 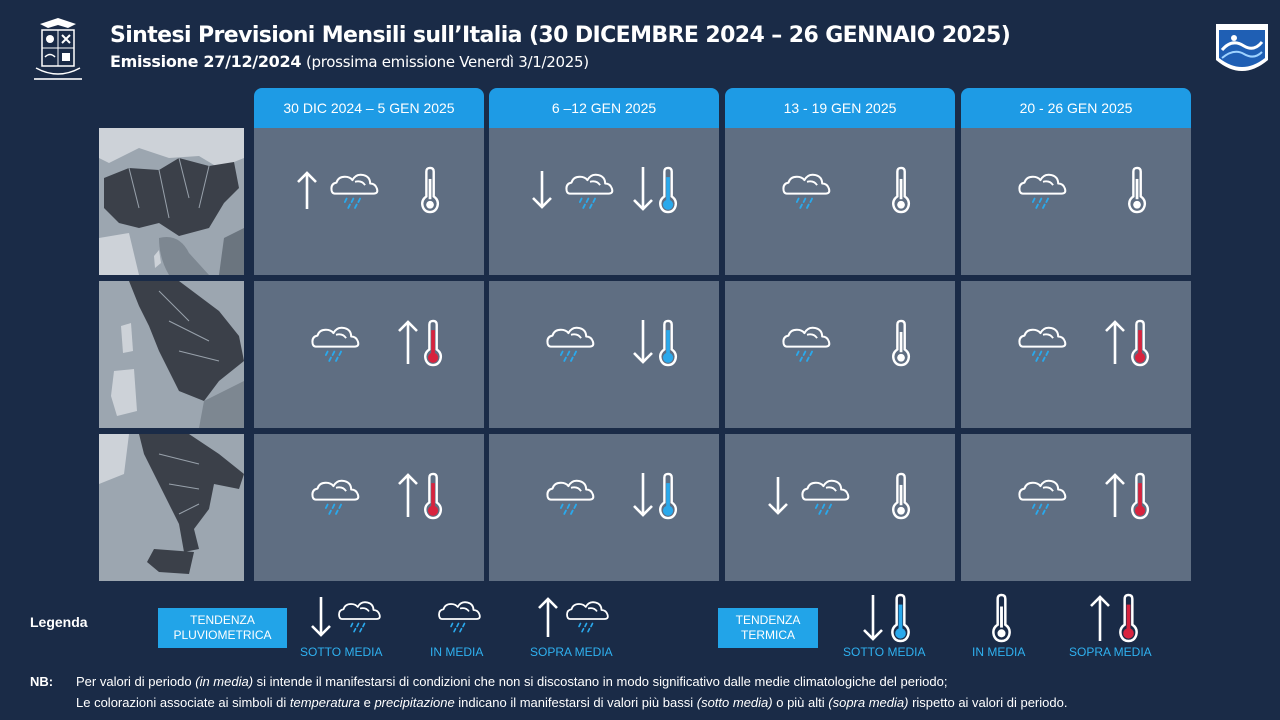 What do you see at coordinates (868, 702) in the screenshot?
I see `note-text: (sopra media)` at bounding box center [868, 702].